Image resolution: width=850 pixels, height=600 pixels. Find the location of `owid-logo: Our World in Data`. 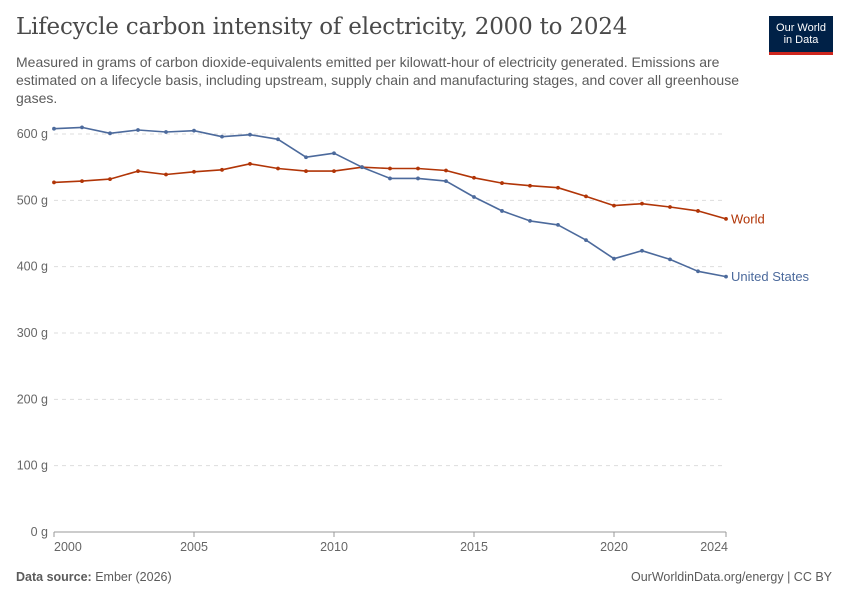

owid-logo: Our World in Data is located at coordinates (801, 35).